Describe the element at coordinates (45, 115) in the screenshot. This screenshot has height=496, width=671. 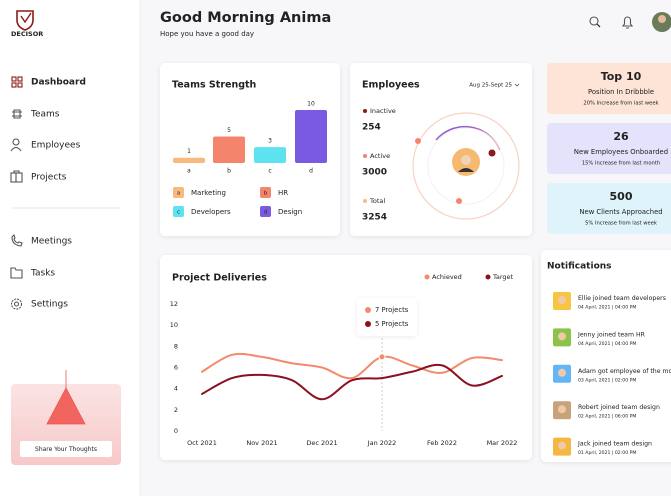
I see `nav-item: Teams` at that location.